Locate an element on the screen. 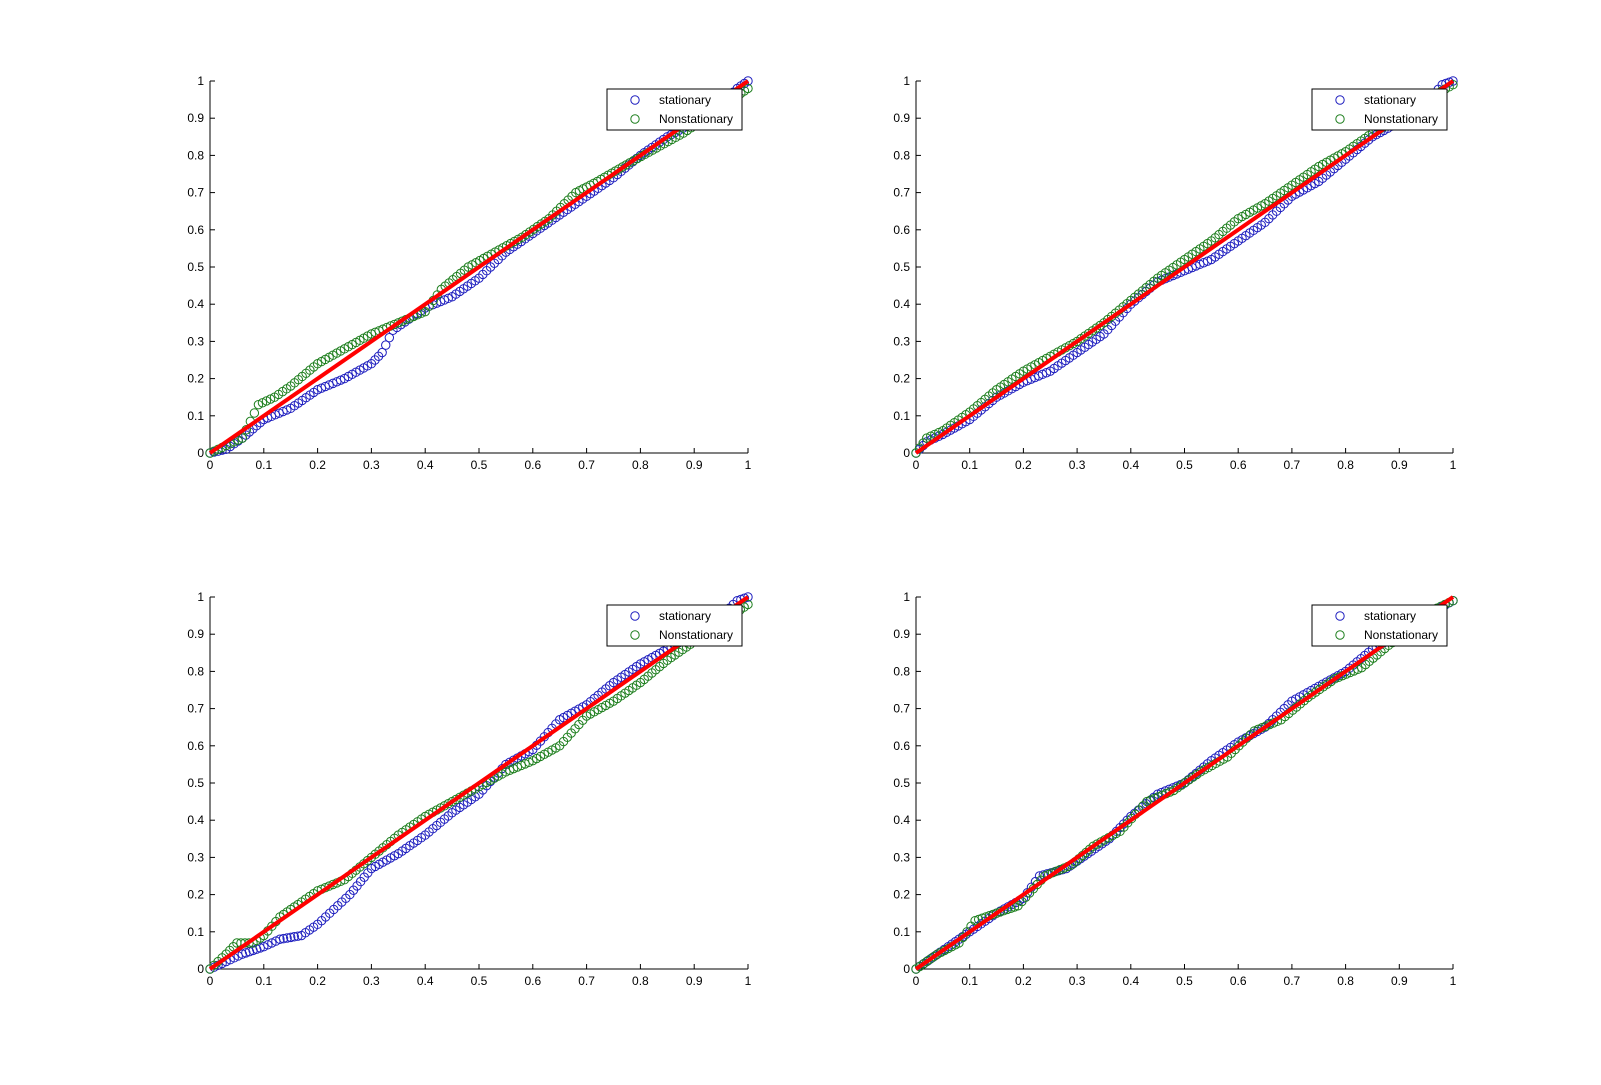  x-tick-label: 0.2 is located at coordinates (317, 465).